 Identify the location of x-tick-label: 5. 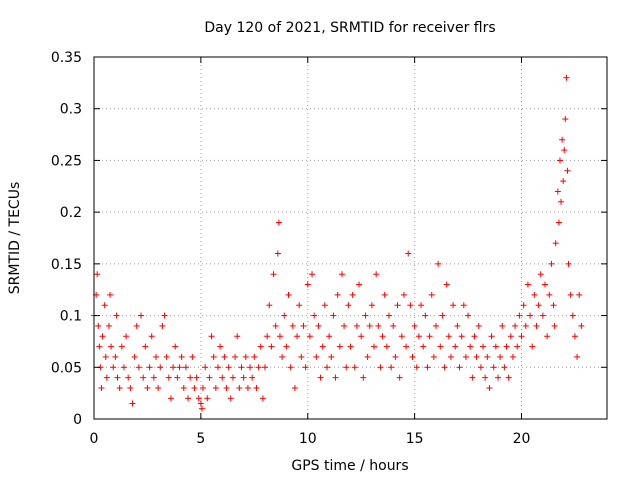
(200, 439).